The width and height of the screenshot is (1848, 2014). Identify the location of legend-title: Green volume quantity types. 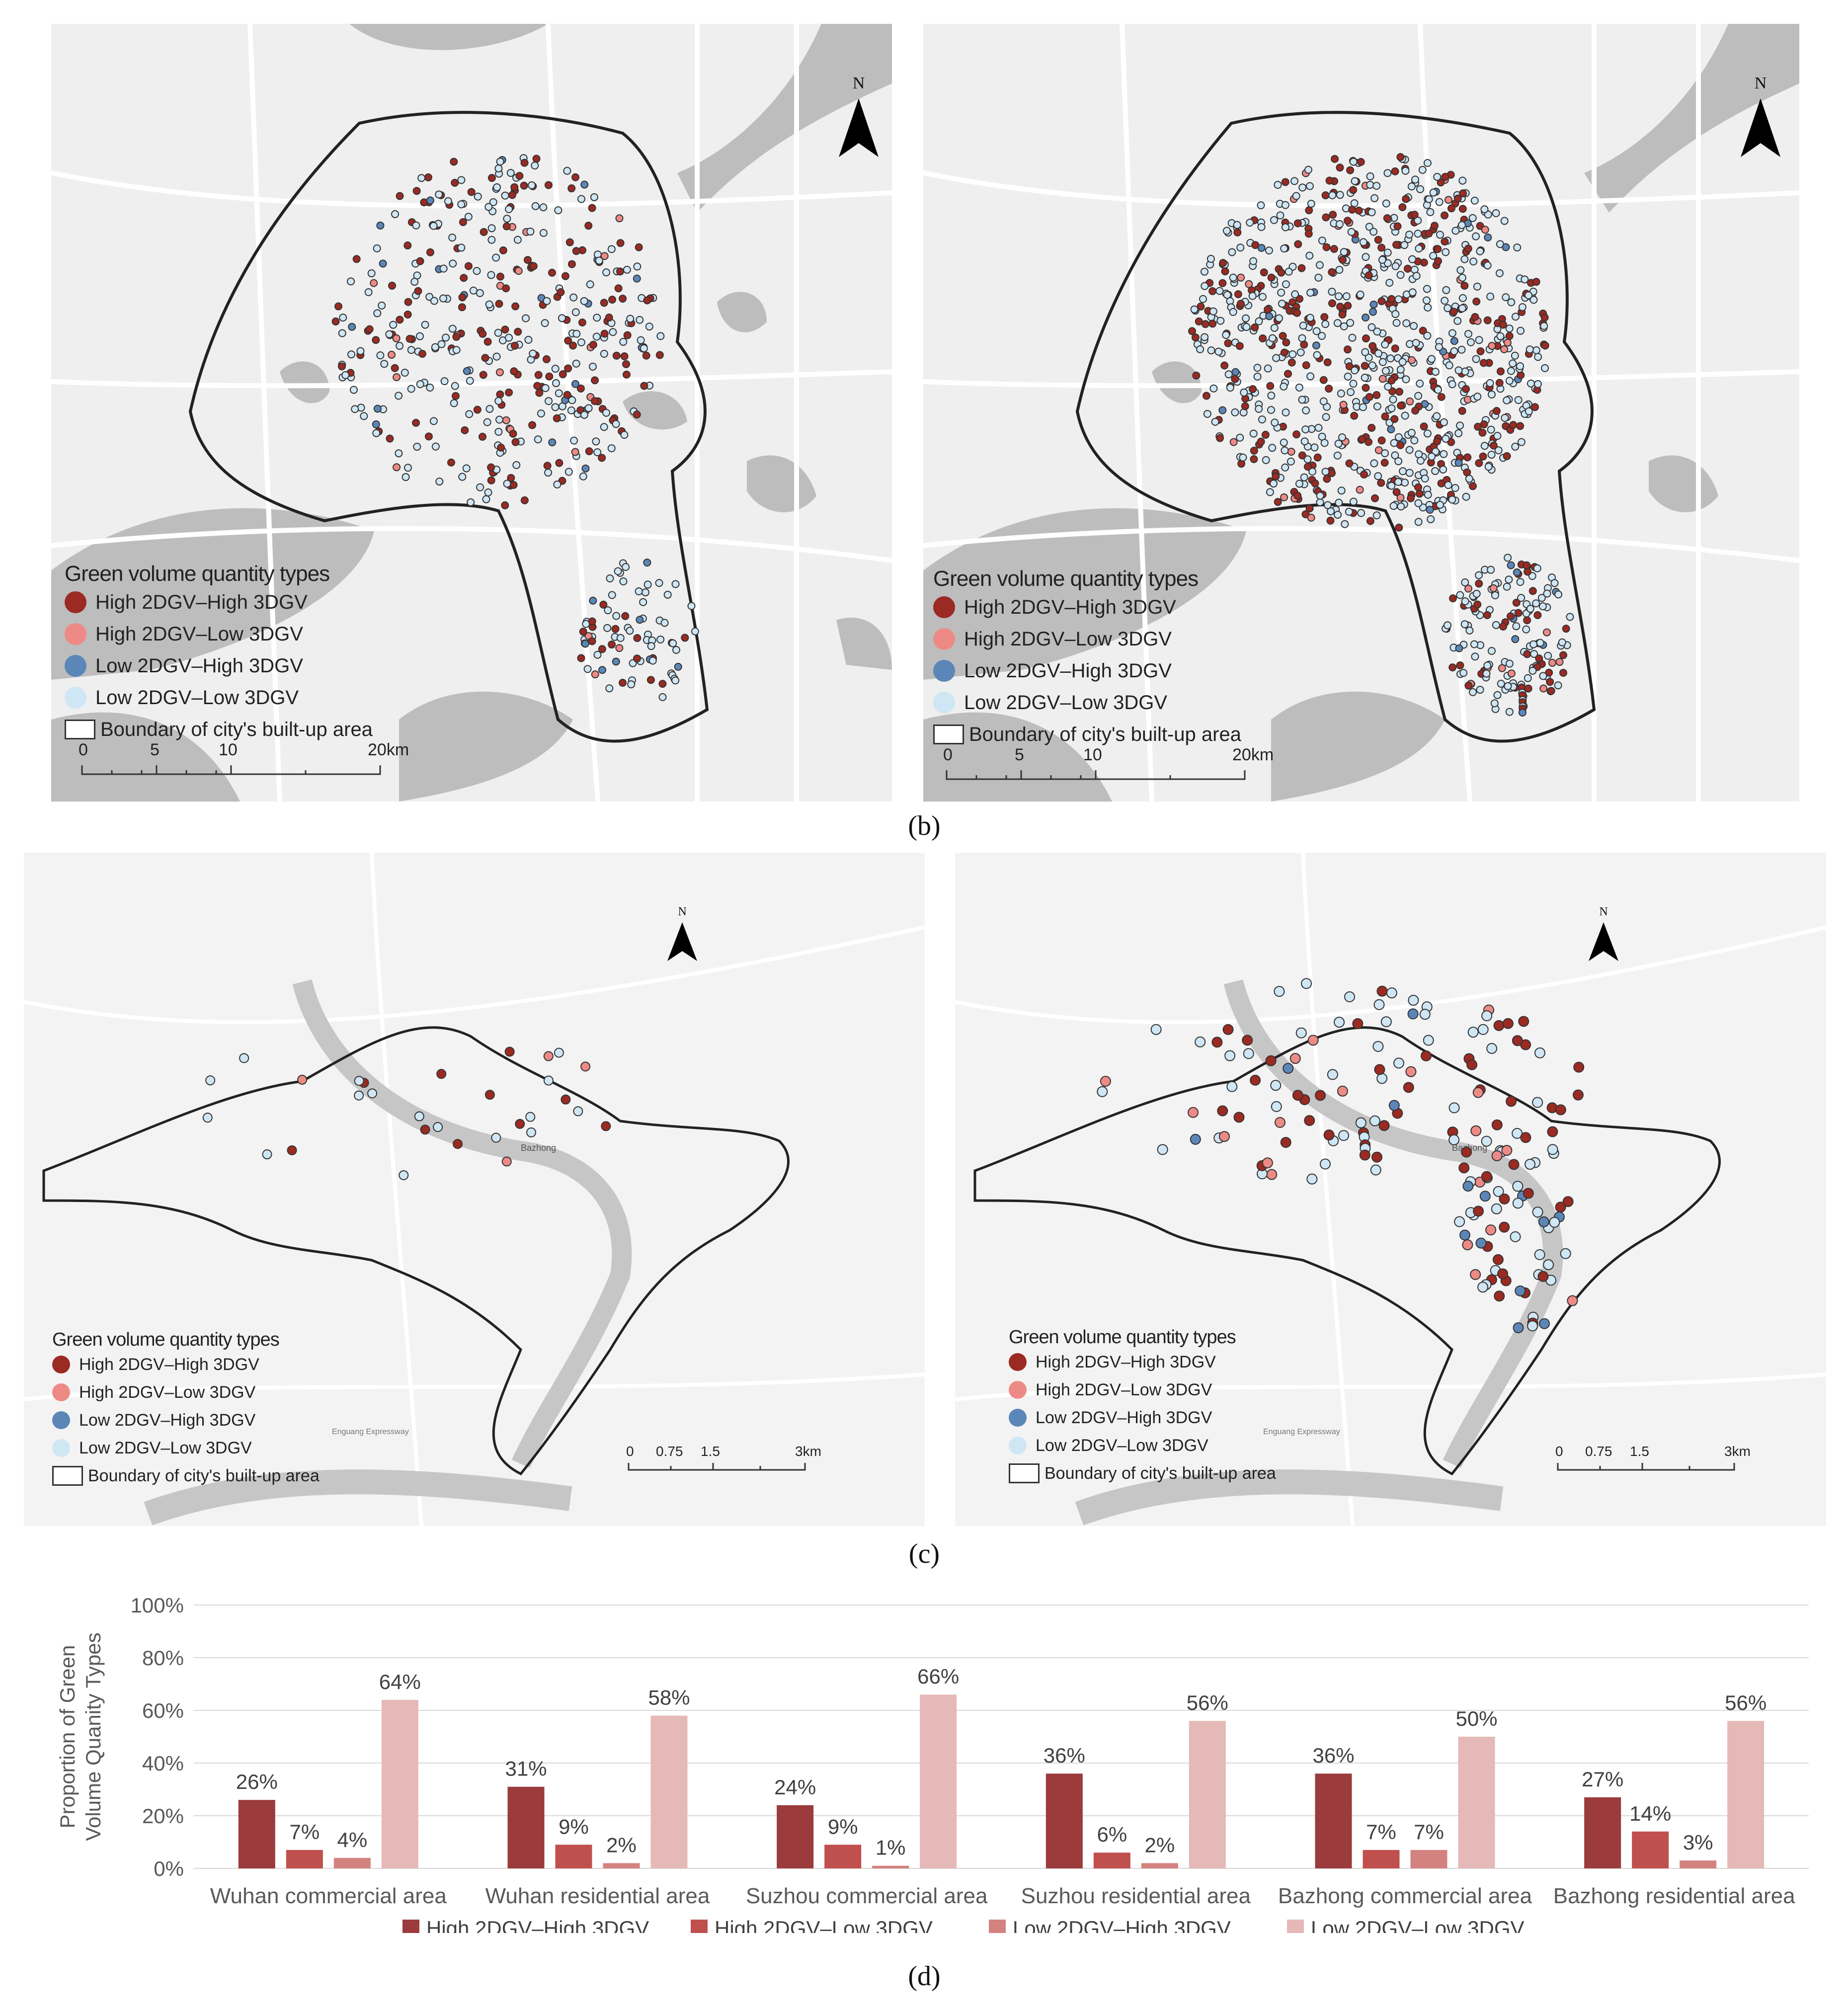
(197, 574).